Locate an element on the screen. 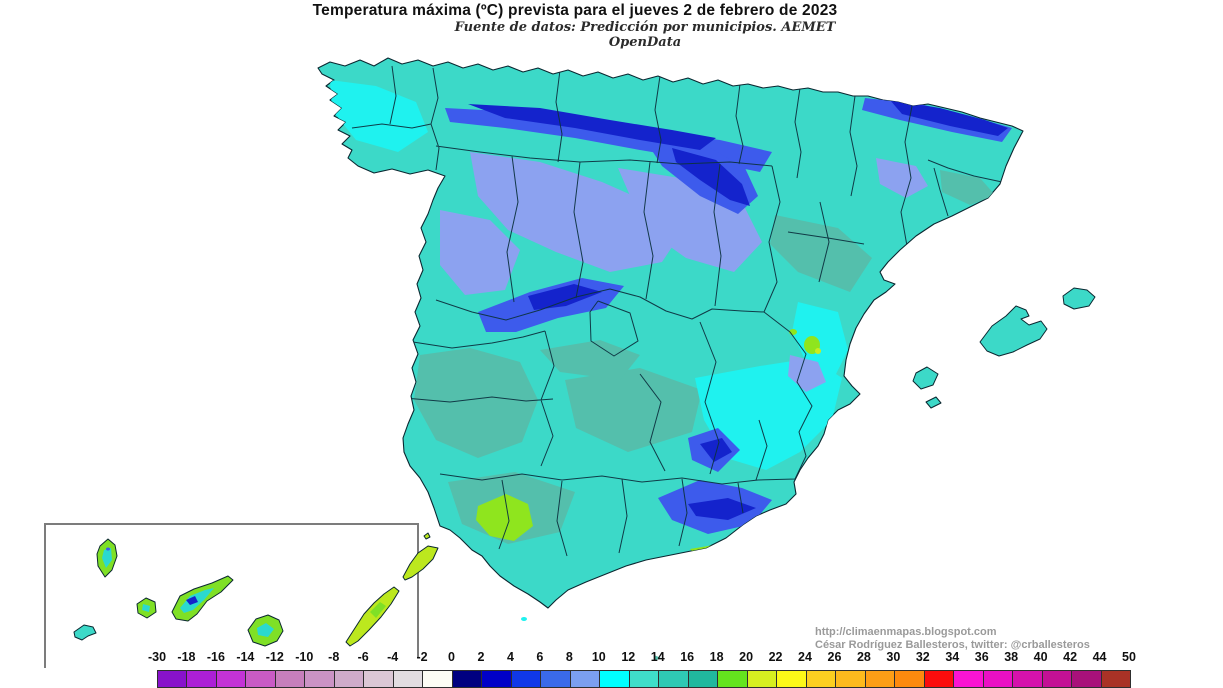 The image size is (1223, 688). legend-tick-label: 26 is located at coordinates (834, 657).